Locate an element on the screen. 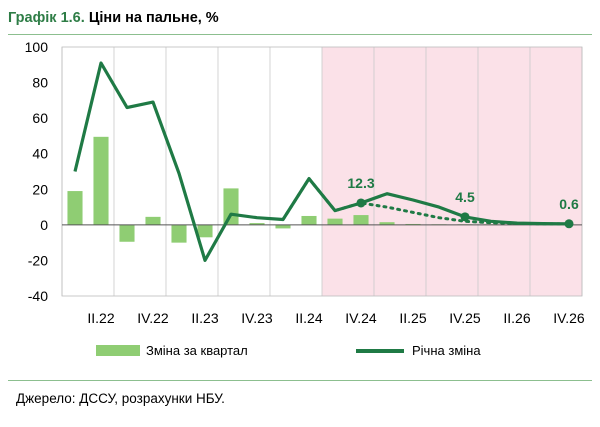 The image size is (600, 427). x-tick-label: IV.22 is located at coordinates (153, 318).